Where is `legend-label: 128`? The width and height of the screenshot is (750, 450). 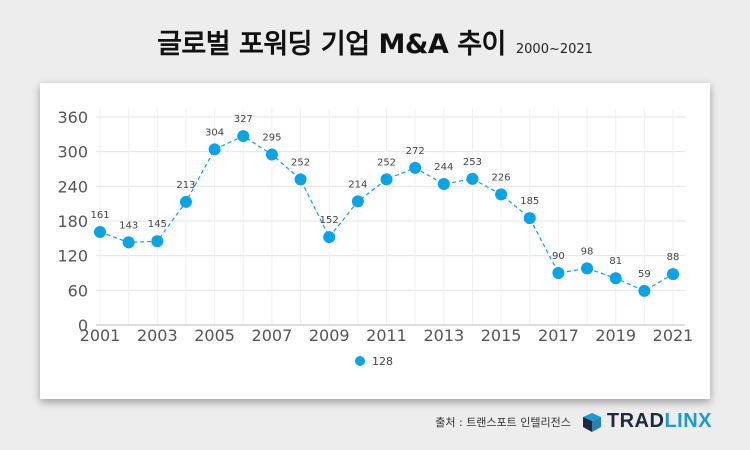 legend-label: 128 is located at coordinates (382, 361).